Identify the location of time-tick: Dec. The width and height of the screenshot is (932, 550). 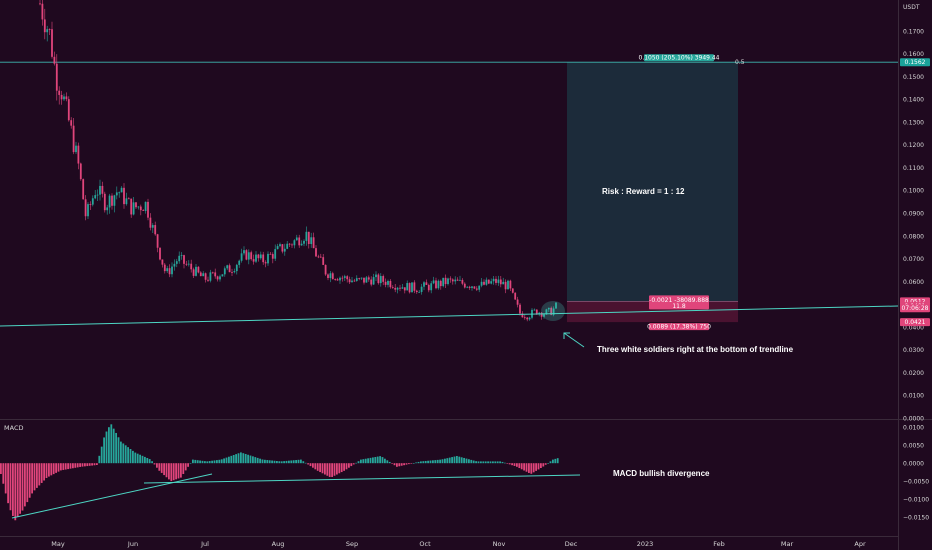
(571, 544).